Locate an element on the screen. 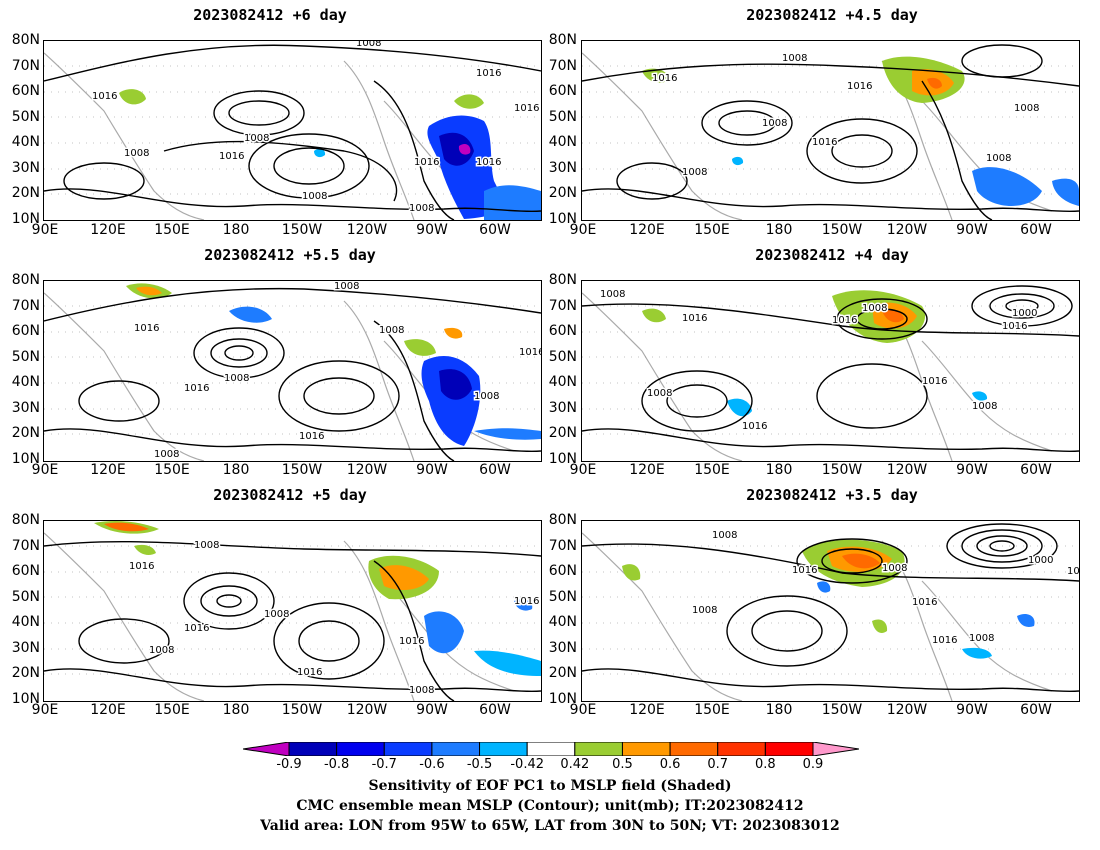 This screenshot has width=1100, height=850. panel-title-3p5day: 2023082412 +3.5 day is located at coordinates (832, 495).